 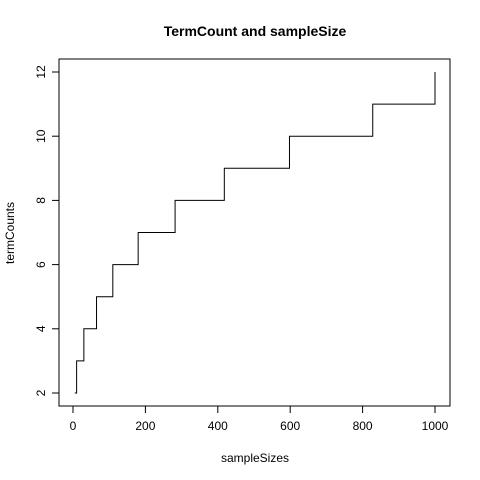 I want to click on y-tick-label: 12, so click(x=41, y=72).